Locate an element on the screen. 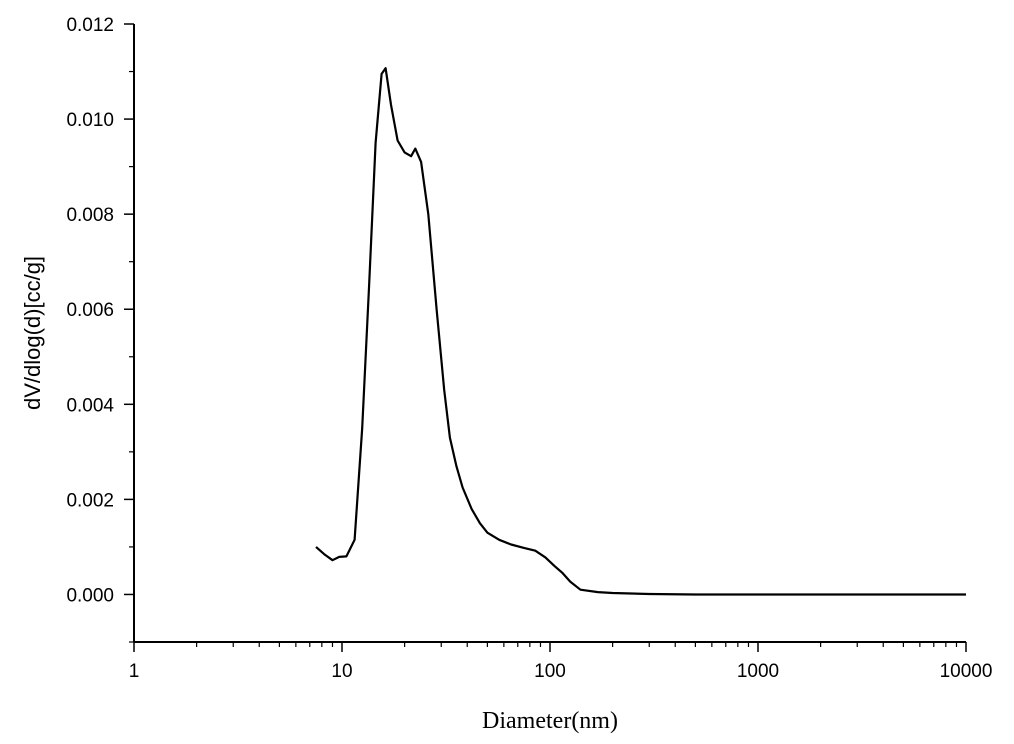 The height and width of the screenshot is (744, 1014). x-tick-label: 1 is located at coordinates (134, 671).